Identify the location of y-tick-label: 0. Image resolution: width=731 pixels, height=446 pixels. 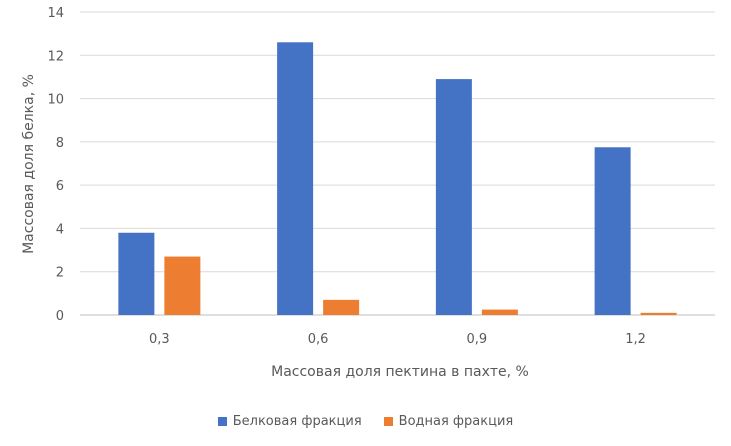
(60, 316).